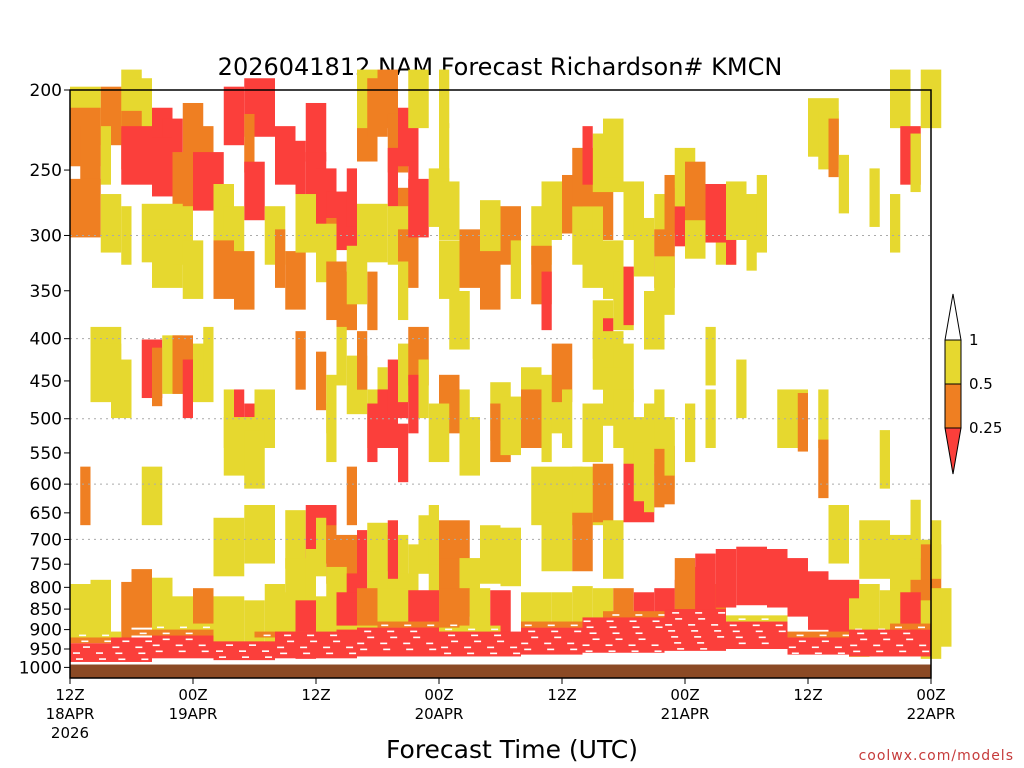 This screenshot has width=1024, height=768. What do you see at coordinates (981, 384) in the screenshot?
I see `legend-label-0.5: 0.5` at bounding box center [981, 384].